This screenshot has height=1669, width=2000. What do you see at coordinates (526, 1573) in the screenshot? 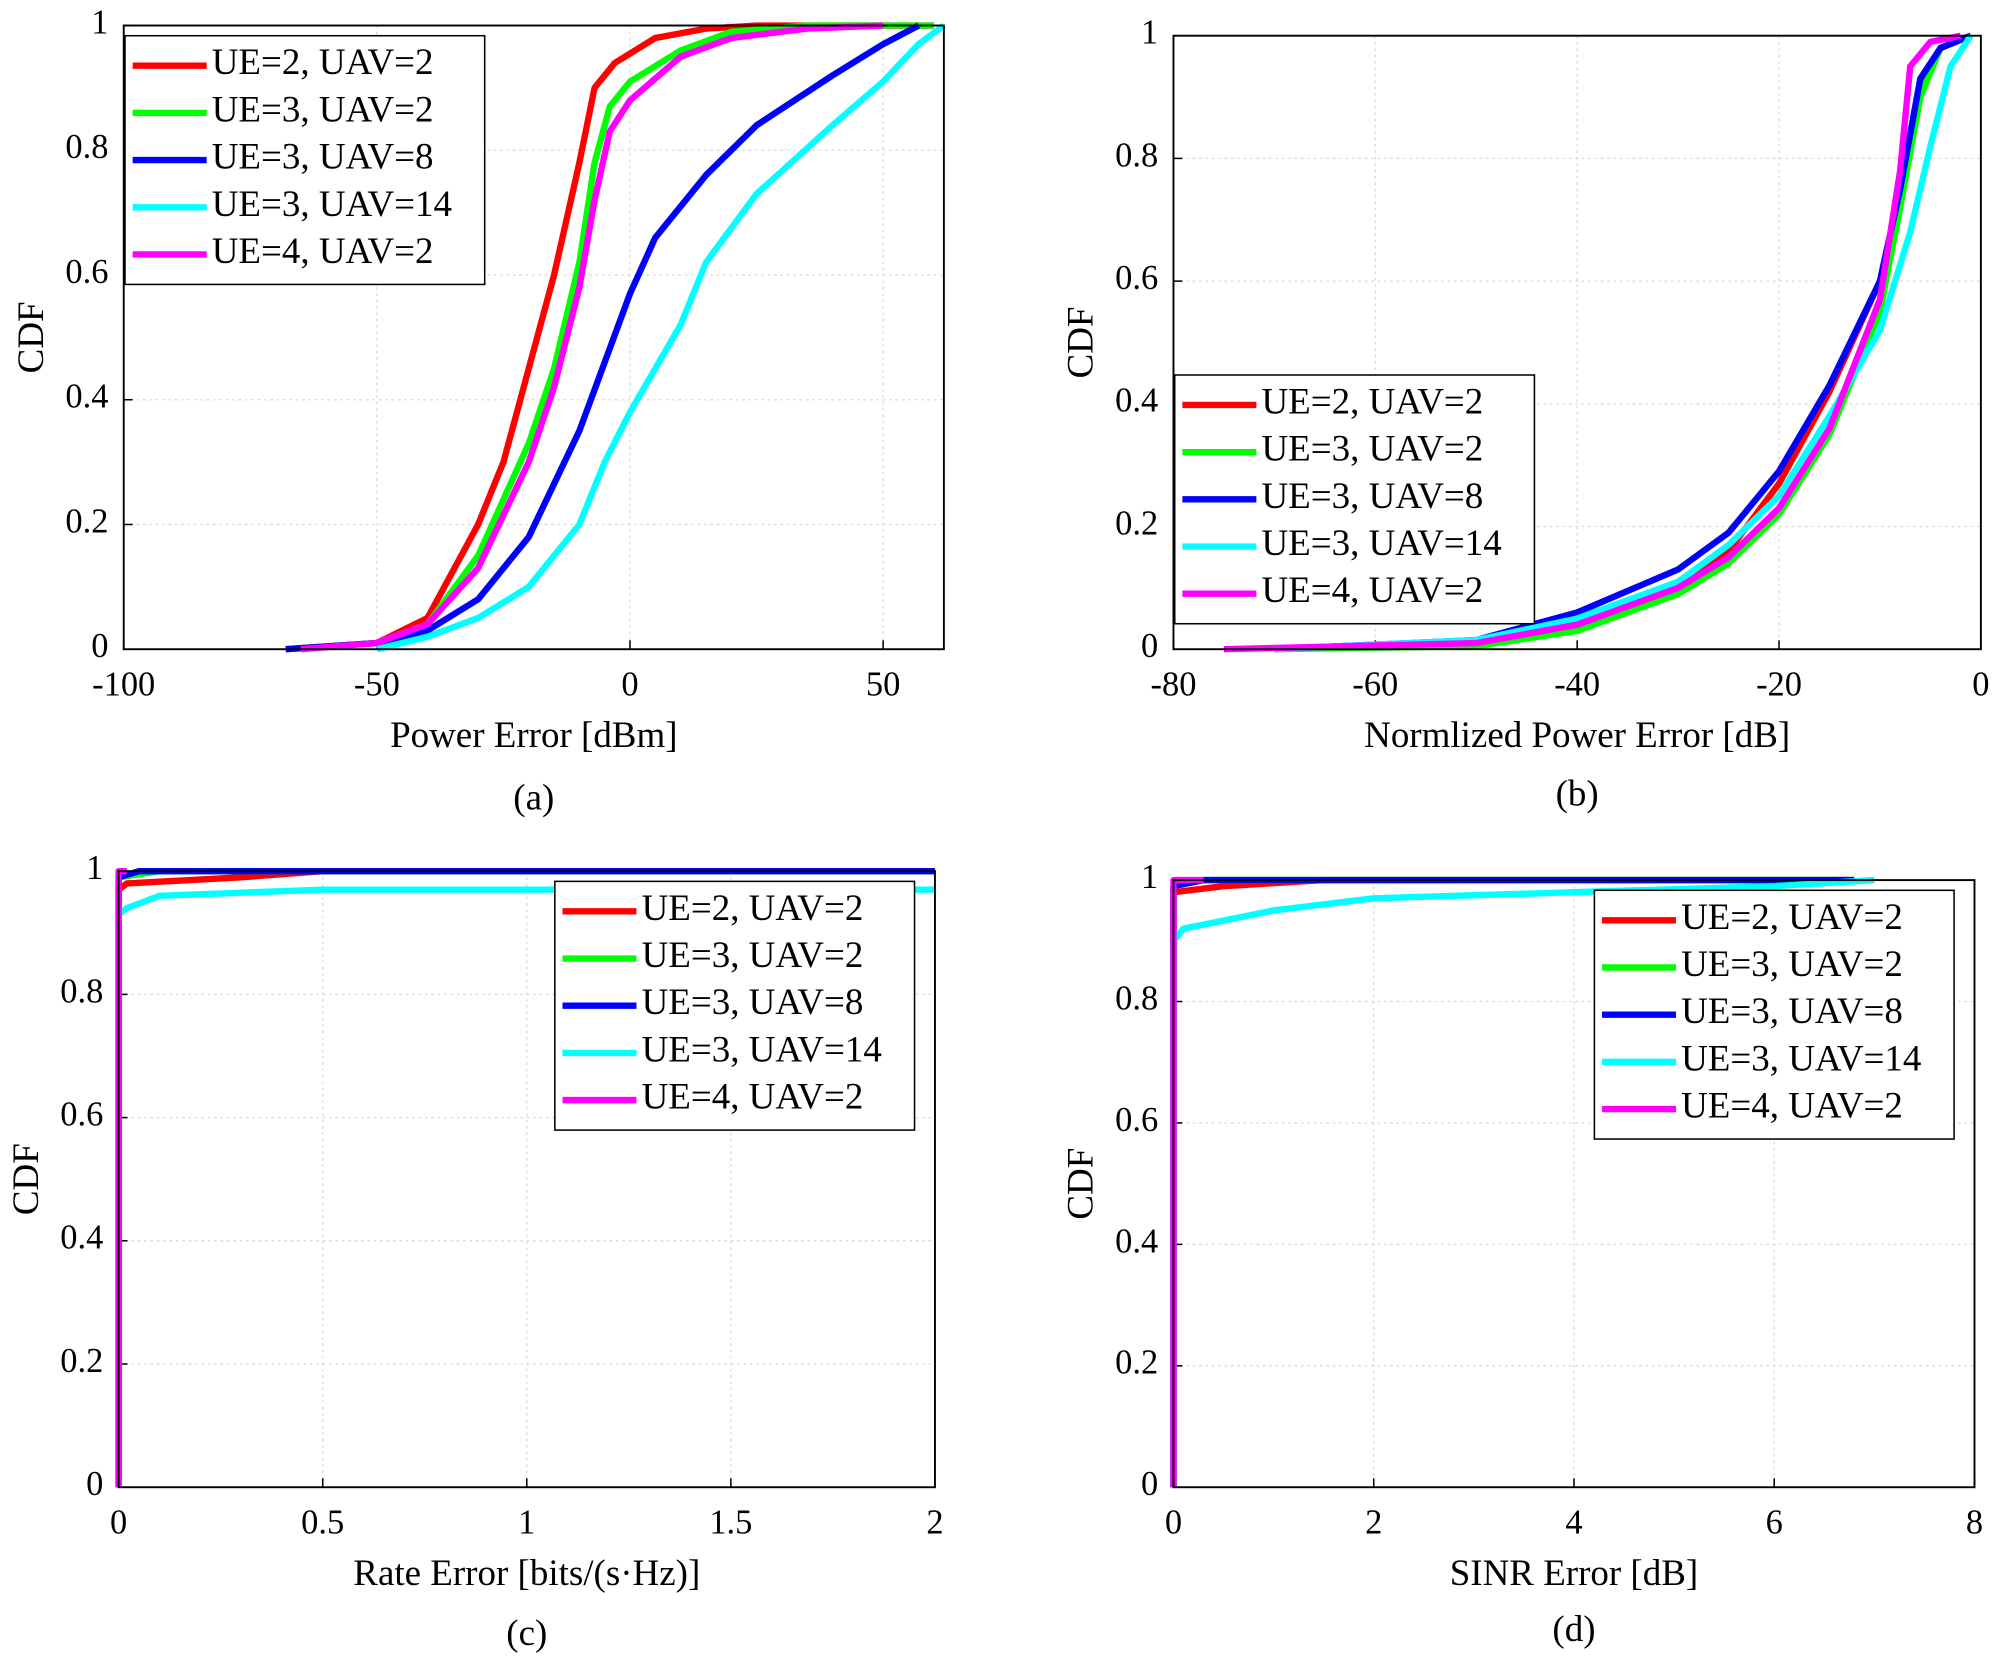
I see `x-axis-label: Rate Error [bits/(s·Hz)]` at bounding box center [526, 1573].